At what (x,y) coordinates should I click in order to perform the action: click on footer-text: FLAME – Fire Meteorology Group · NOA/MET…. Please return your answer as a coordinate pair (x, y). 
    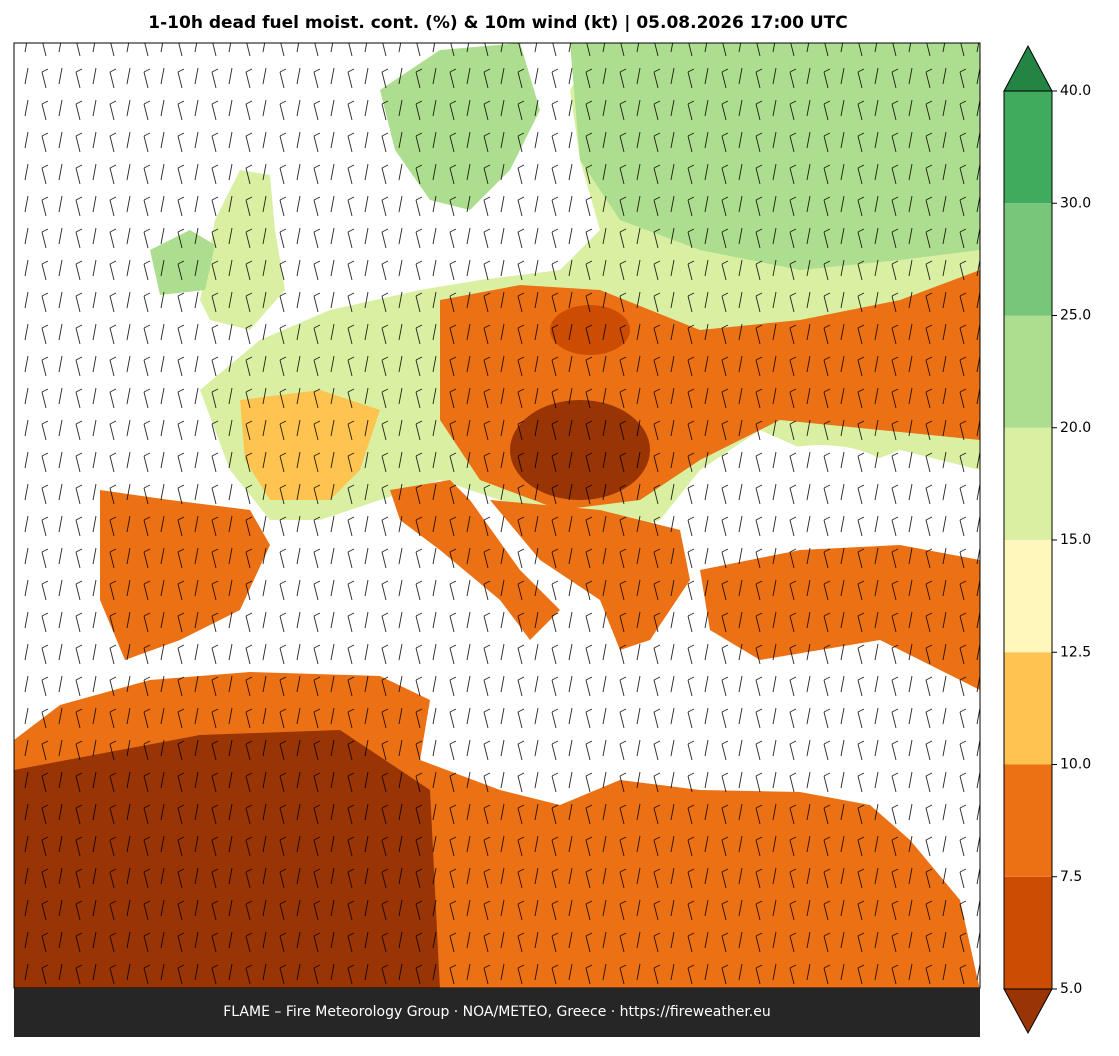
    Looking at the image, I should click on (497, 1012).